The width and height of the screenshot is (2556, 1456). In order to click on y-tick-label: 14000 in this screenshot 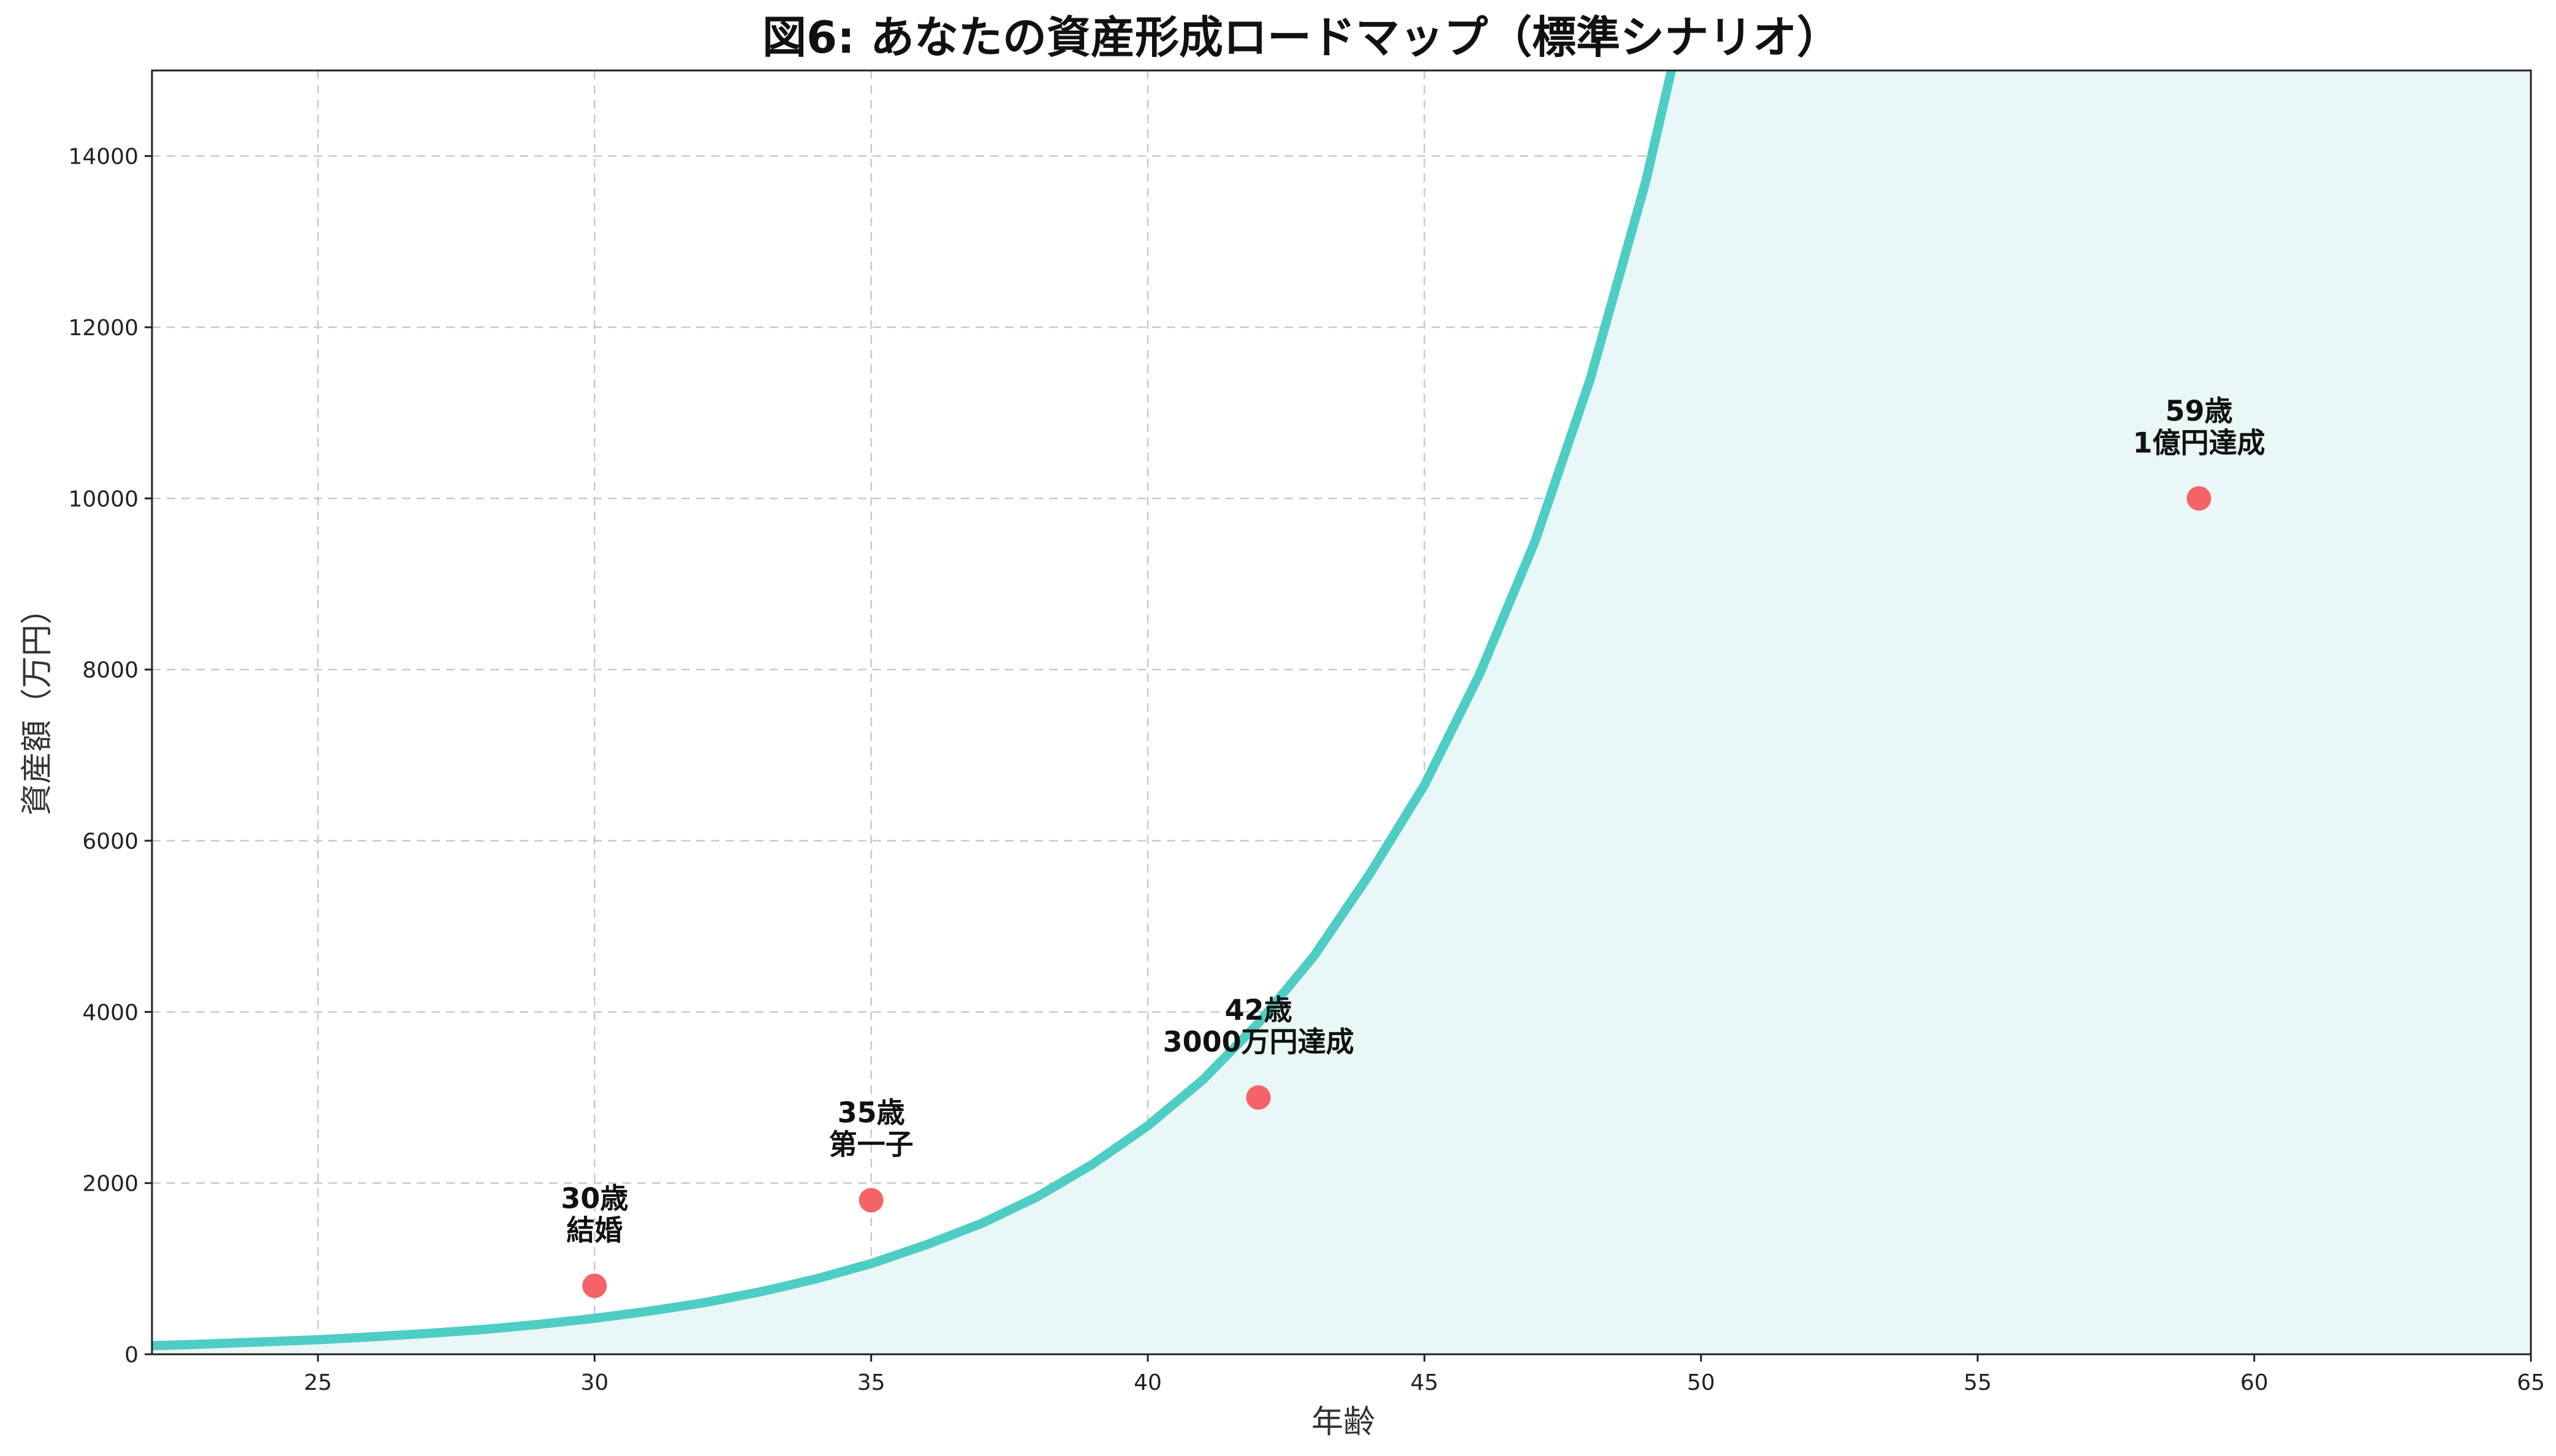, I will do `click(103, 157)`.